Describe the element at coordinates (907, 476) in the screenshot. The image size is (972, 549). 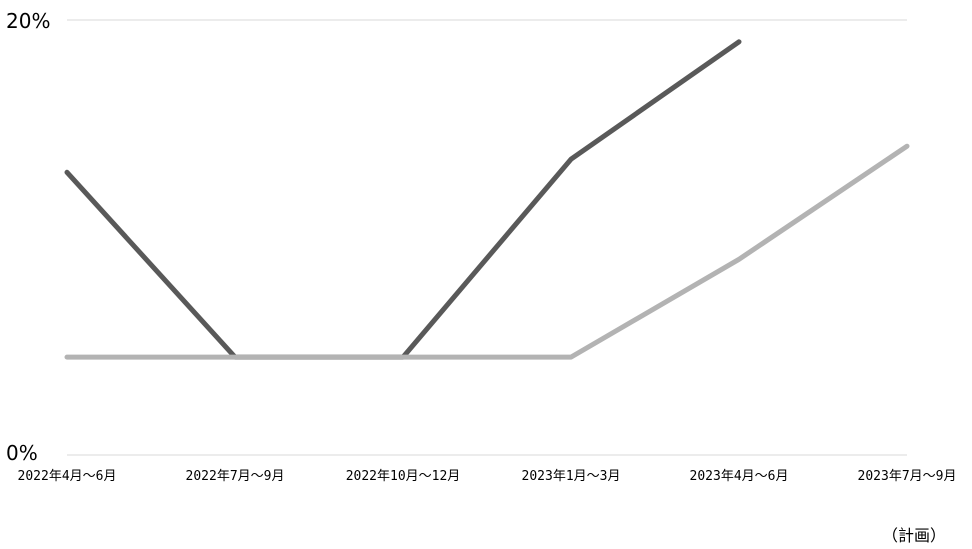
I see `x-tick-label: 2023年7月～9月` at that location.